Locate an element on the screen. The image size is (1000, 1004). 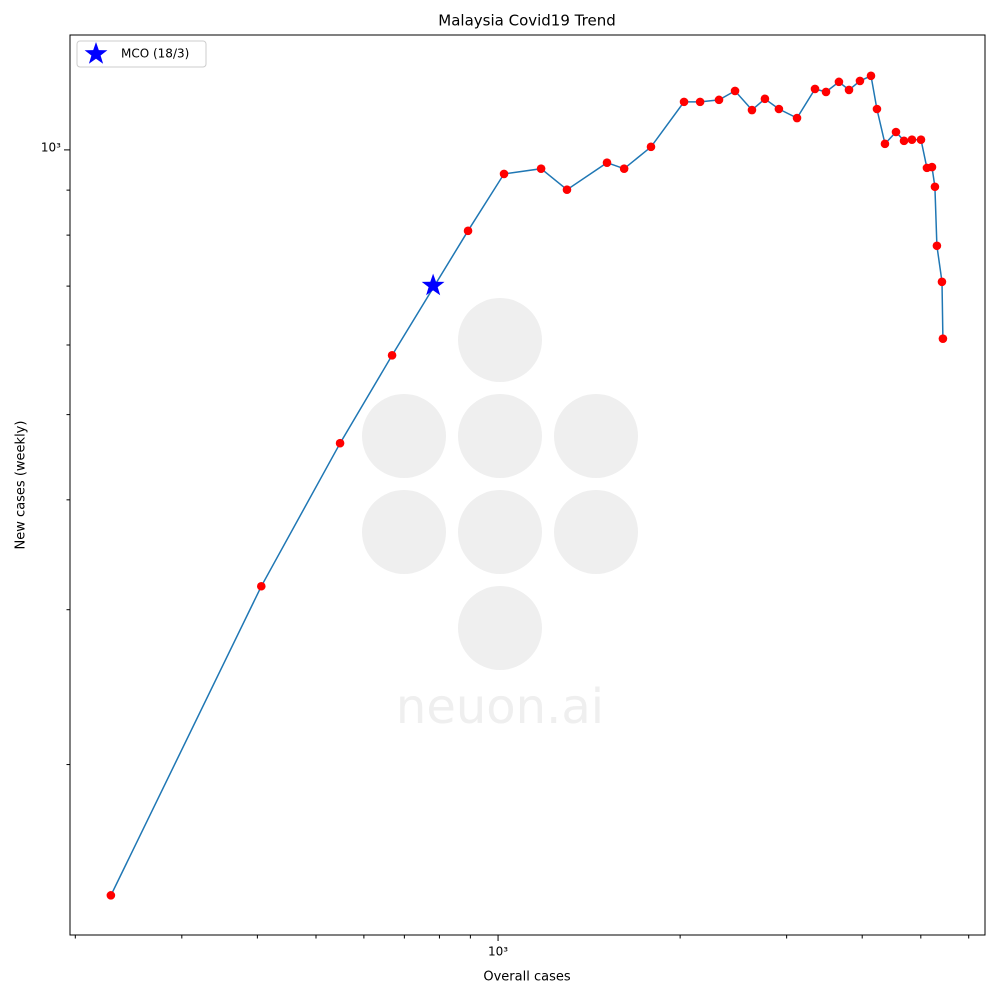
y-axis-label: New cases (weekly) is located at coordinates (21, 485).